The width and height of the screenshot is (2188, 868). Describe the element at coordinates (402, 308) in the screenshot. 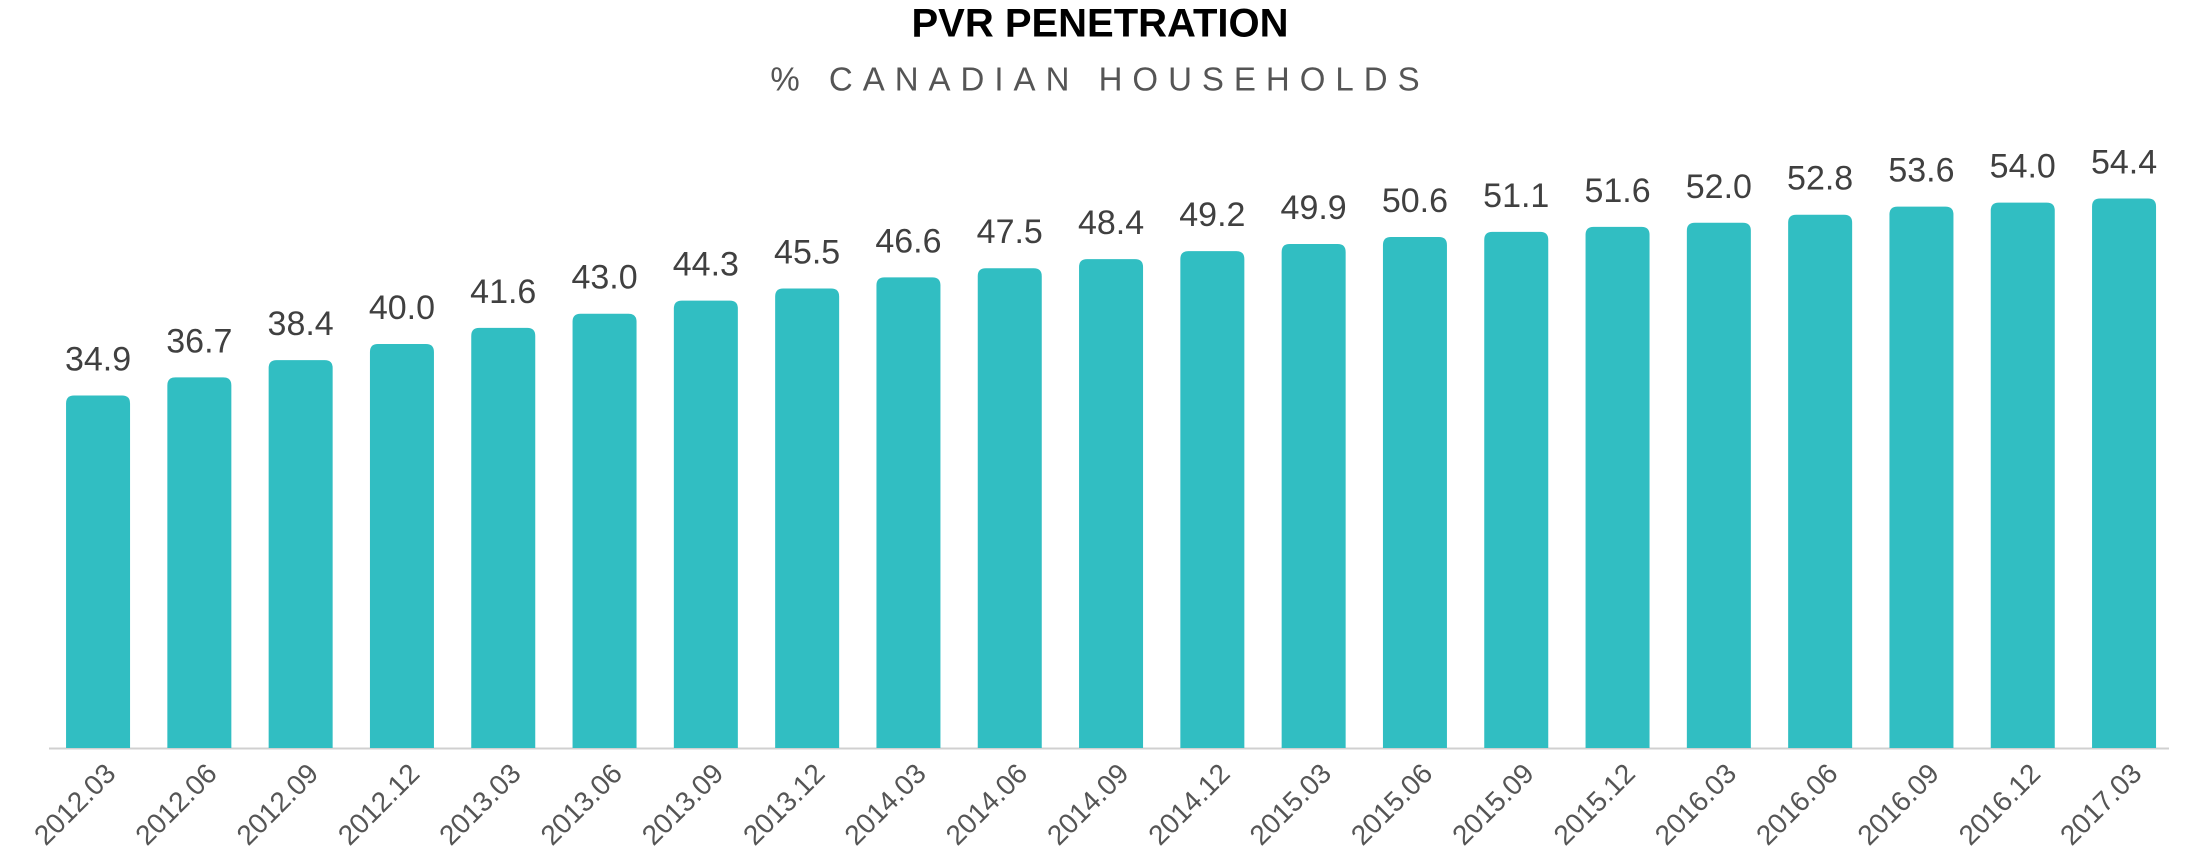

I see `value-label: 40.0` at that location.